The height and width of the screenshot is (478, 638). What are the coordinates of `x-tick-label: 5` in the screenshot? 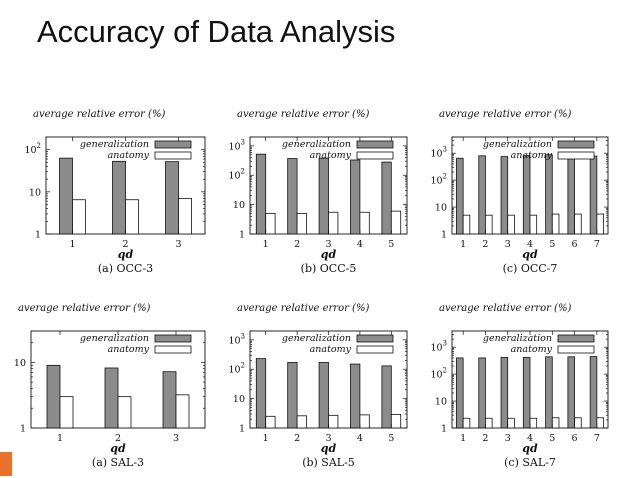 It's located at (391, 244).